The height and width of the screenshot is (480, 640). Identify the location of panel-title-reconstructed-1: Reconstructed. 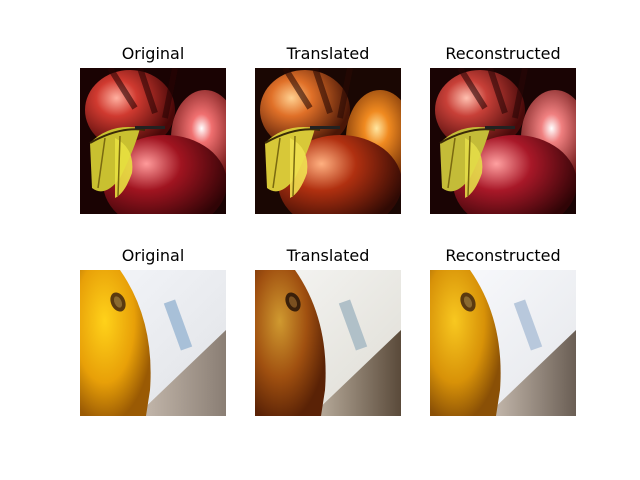
(503, 53).